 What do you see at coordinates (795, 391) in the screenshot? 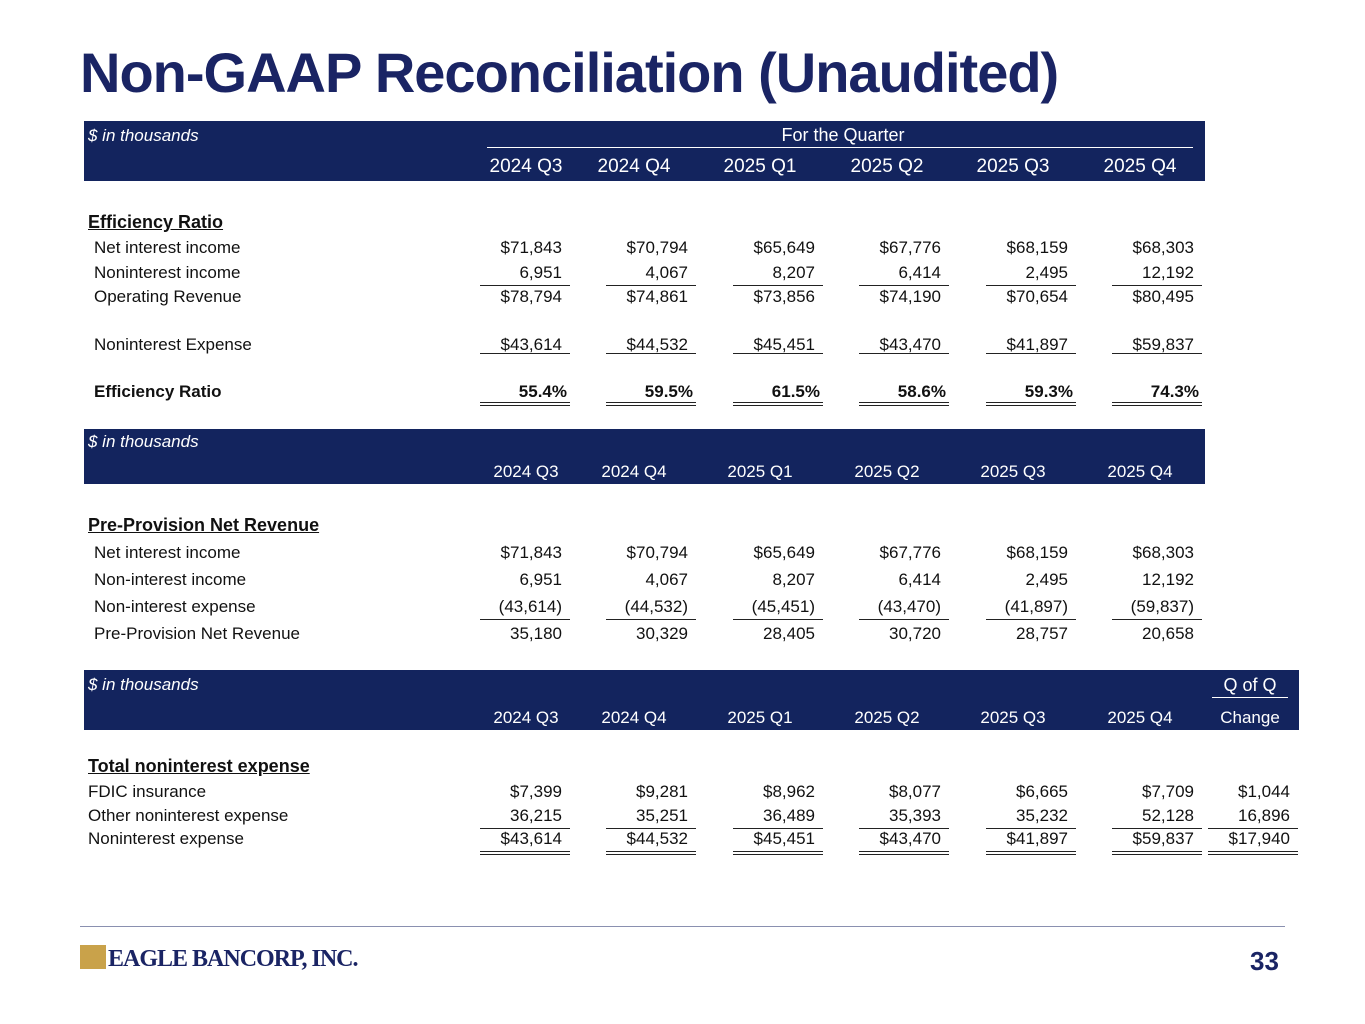
I see `cell-value: 61.5%` at bounding box center [795, 391].